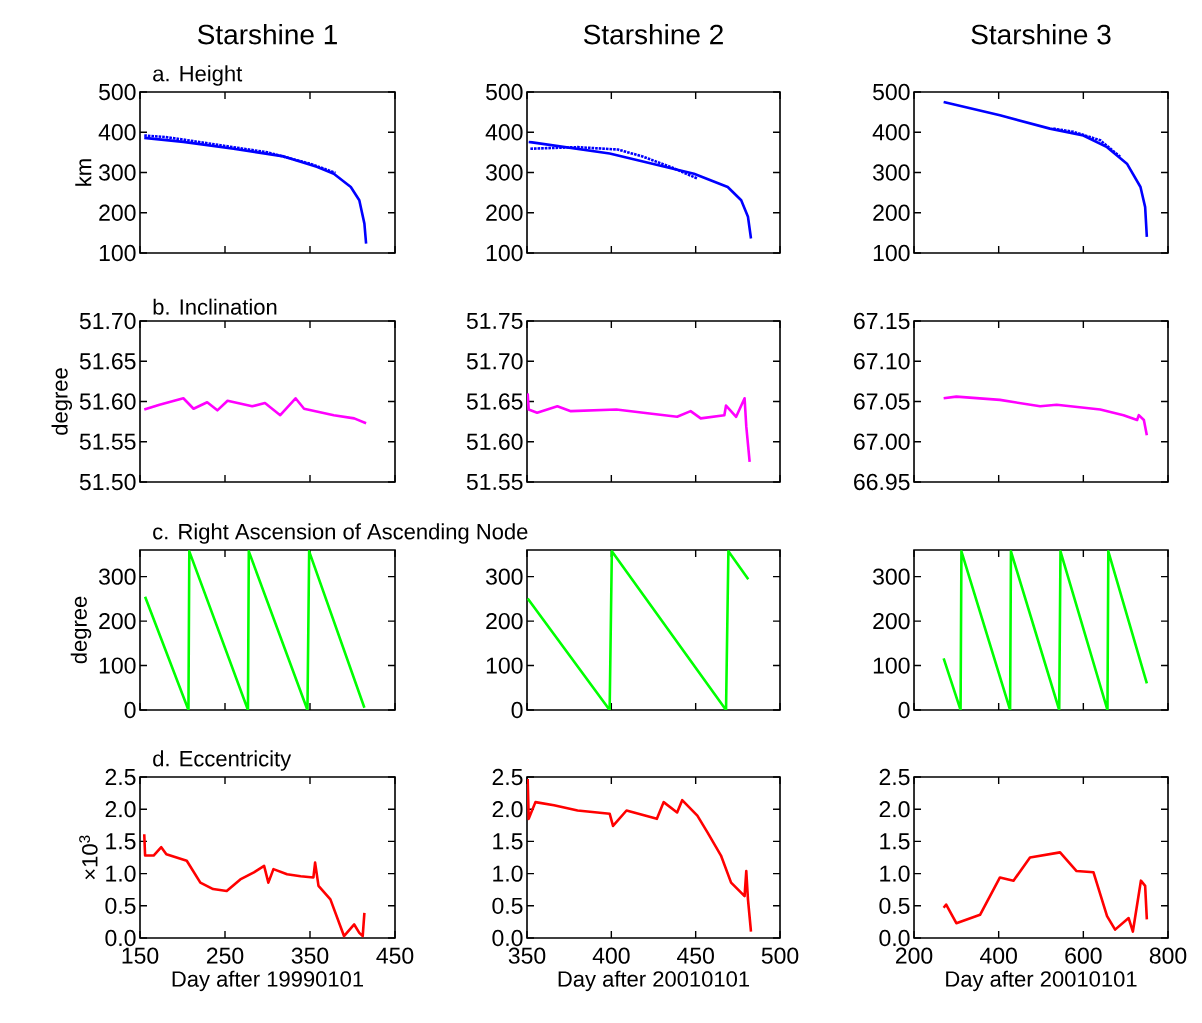 This screenshot has height=1023, width=1202. What do you see at coordinates (225, 955) in the screenshot?
I see `x-tick-label: 250` at bounding box center [225, 955].